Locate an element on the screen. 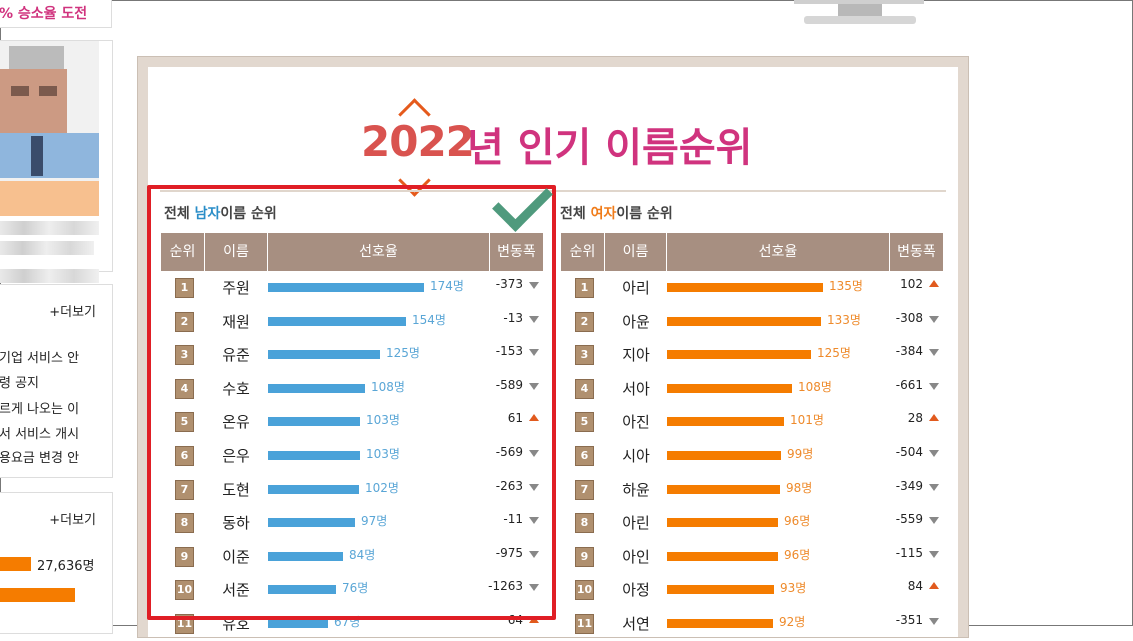  preference-count: 84명 is located at coordinates (362, 554).